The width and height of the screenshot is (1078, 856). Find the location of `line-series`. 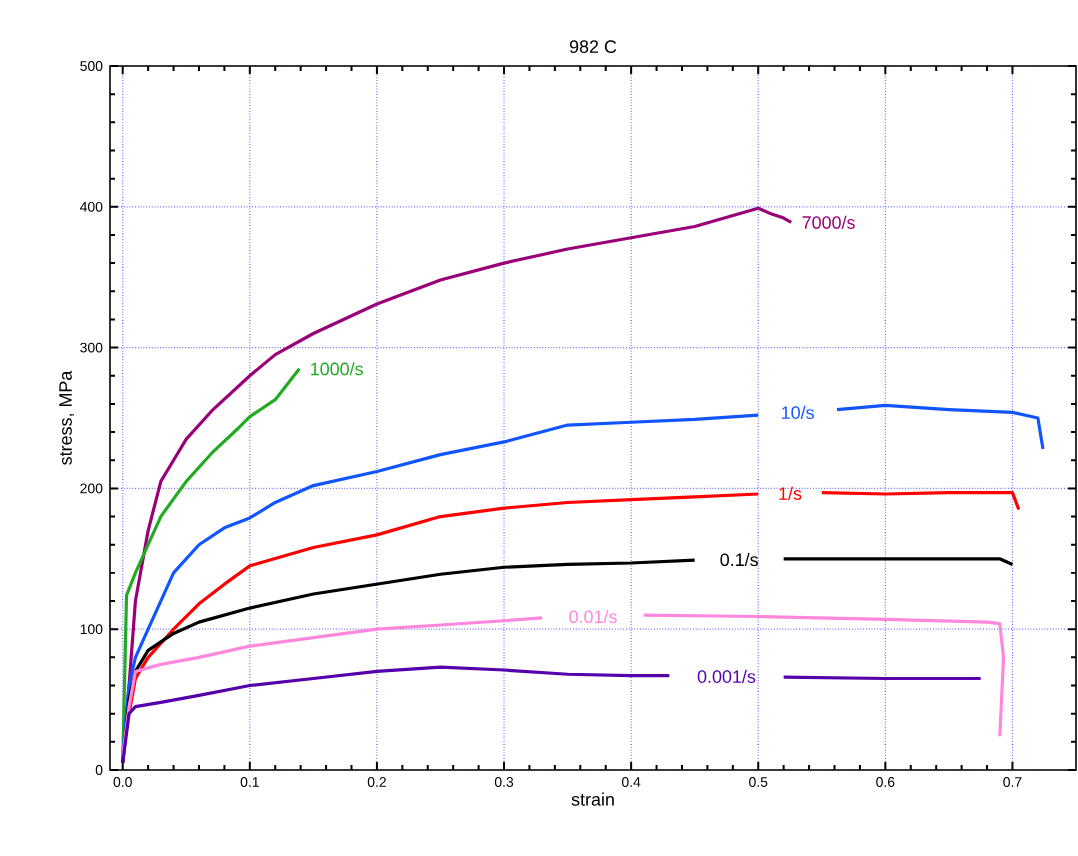

line-series is located at coordinates (211, 566).